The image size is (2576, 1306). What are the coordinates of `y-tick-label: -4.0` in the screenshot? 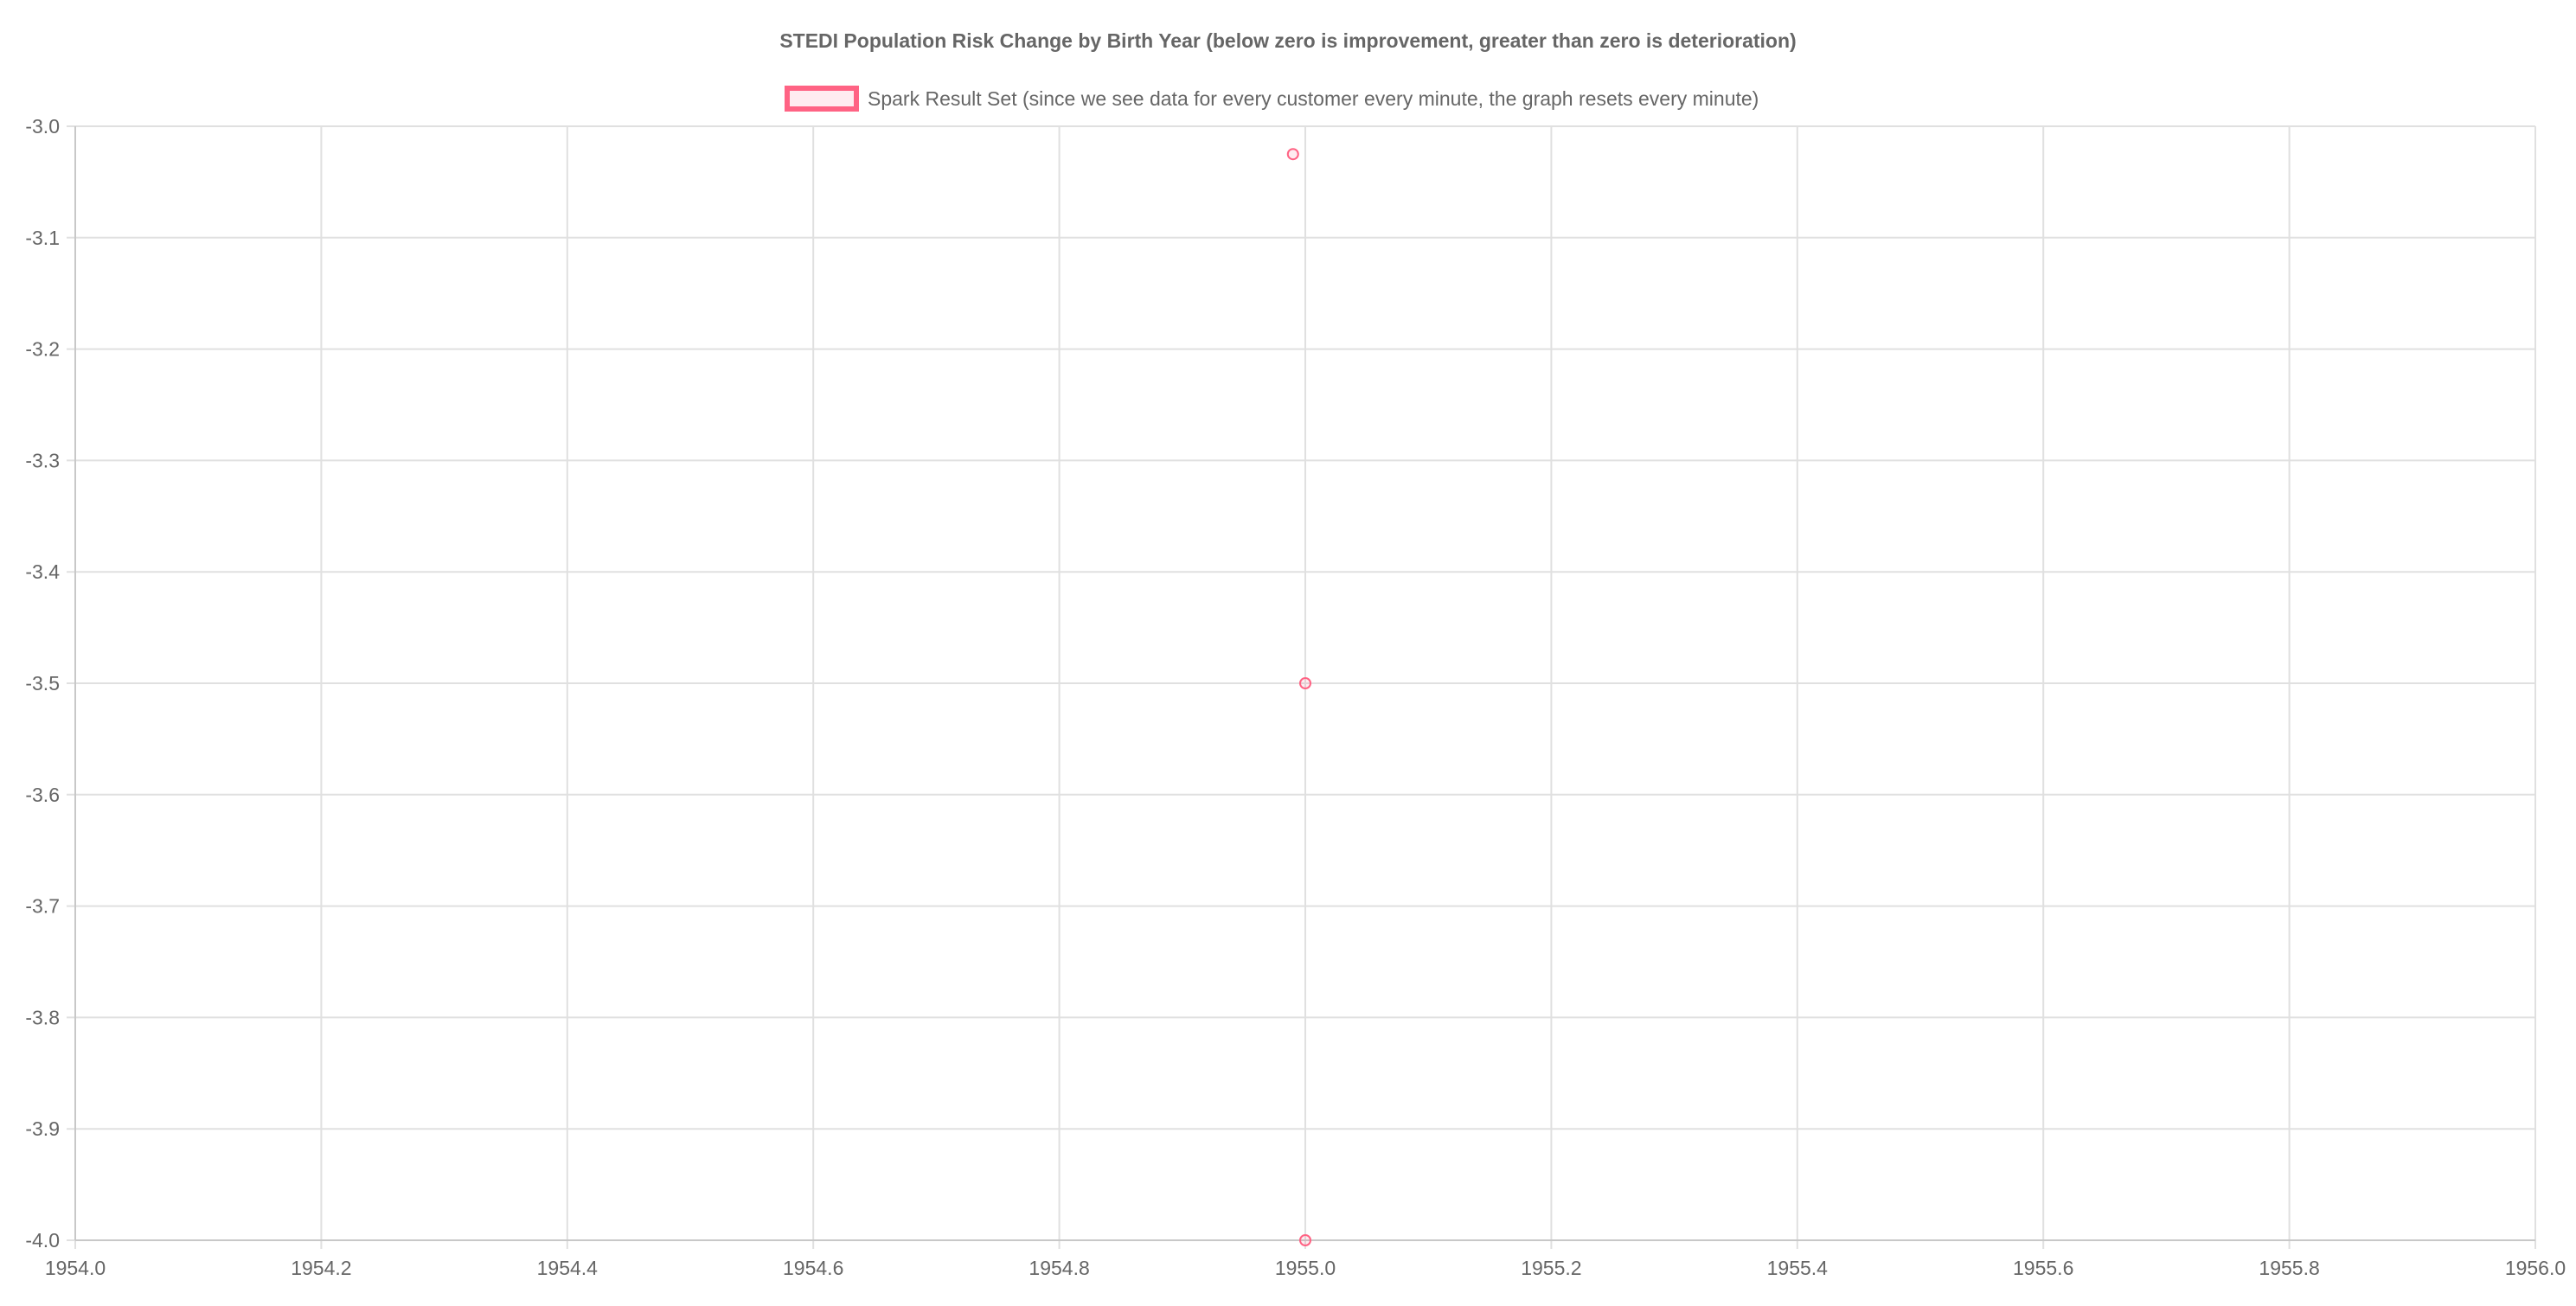 It's located at (42, 1240).